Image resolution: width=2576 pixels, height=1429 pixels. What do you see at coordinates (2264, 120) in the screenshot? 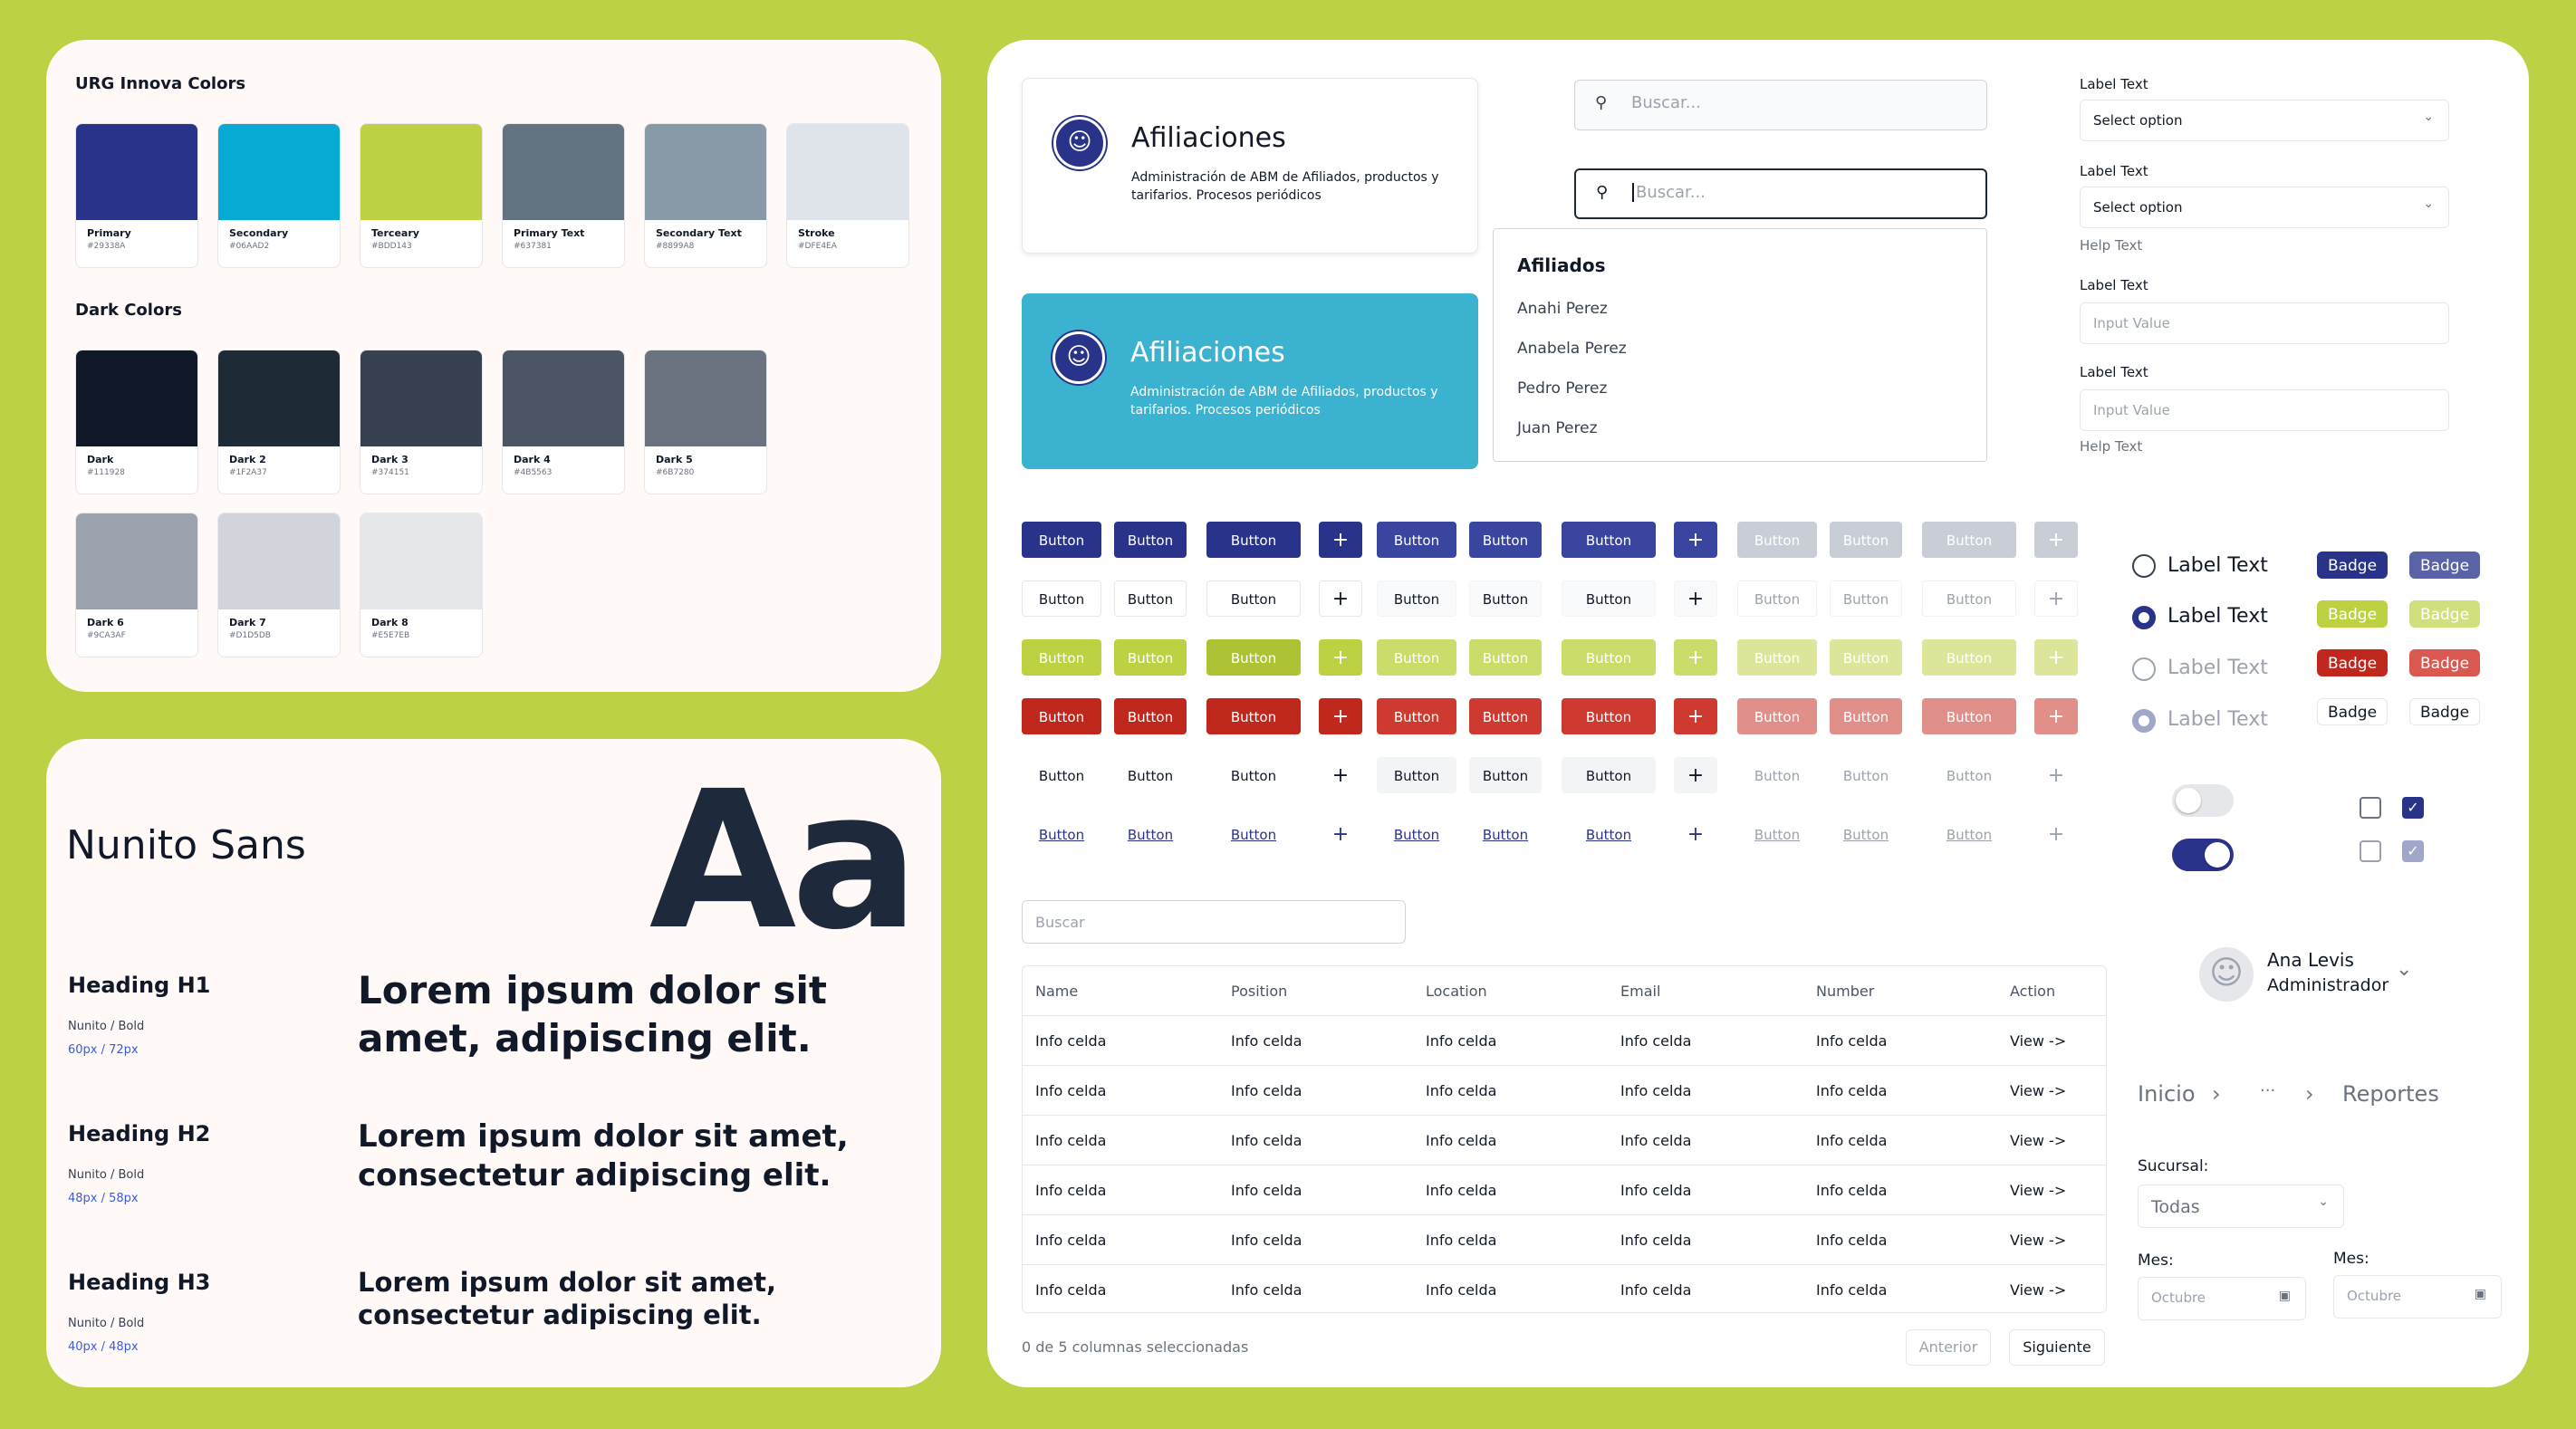
I see `select-field: Select option ⌄` at bounding box center [2264, 120].